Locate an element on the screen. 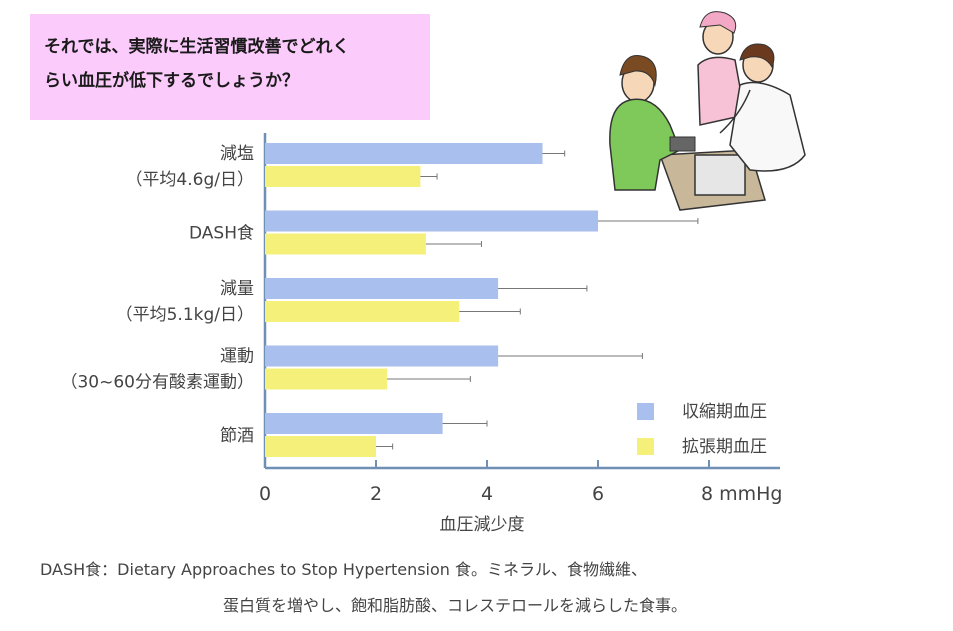  x-axis-label: 血圧減少度 is located at coordinates (482, 525).